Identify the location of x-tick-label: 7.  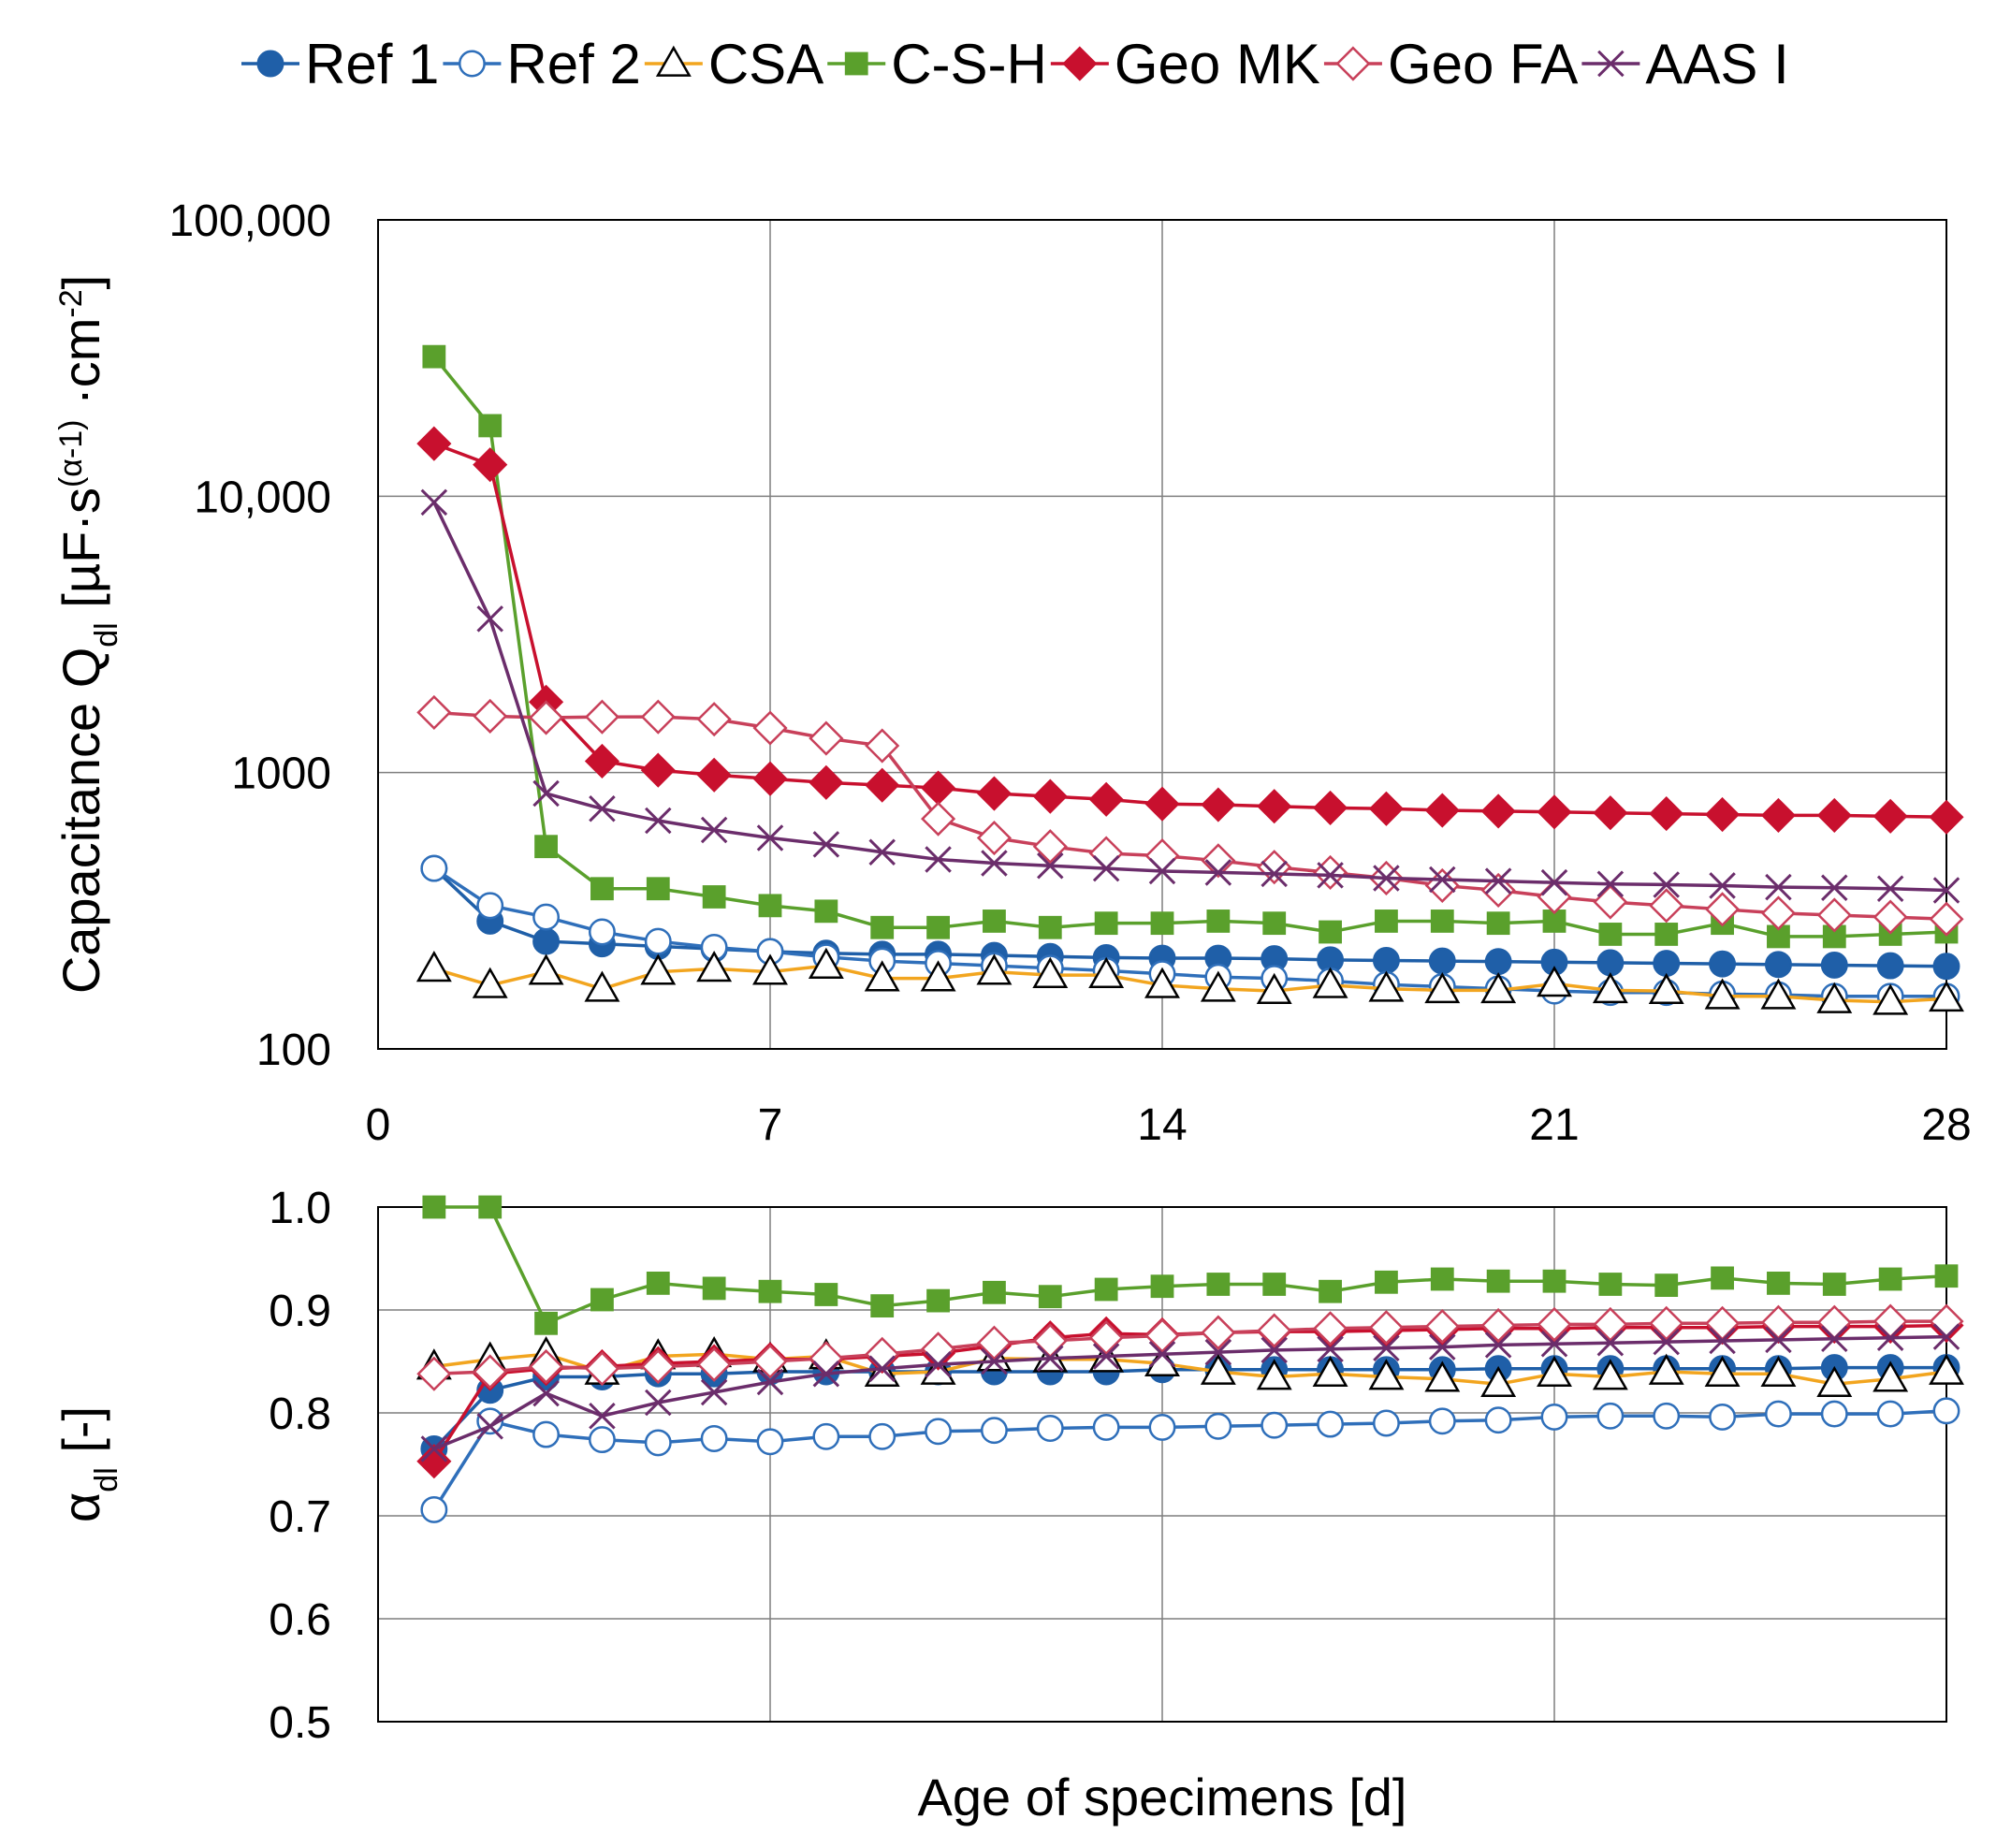
(770, 1125).